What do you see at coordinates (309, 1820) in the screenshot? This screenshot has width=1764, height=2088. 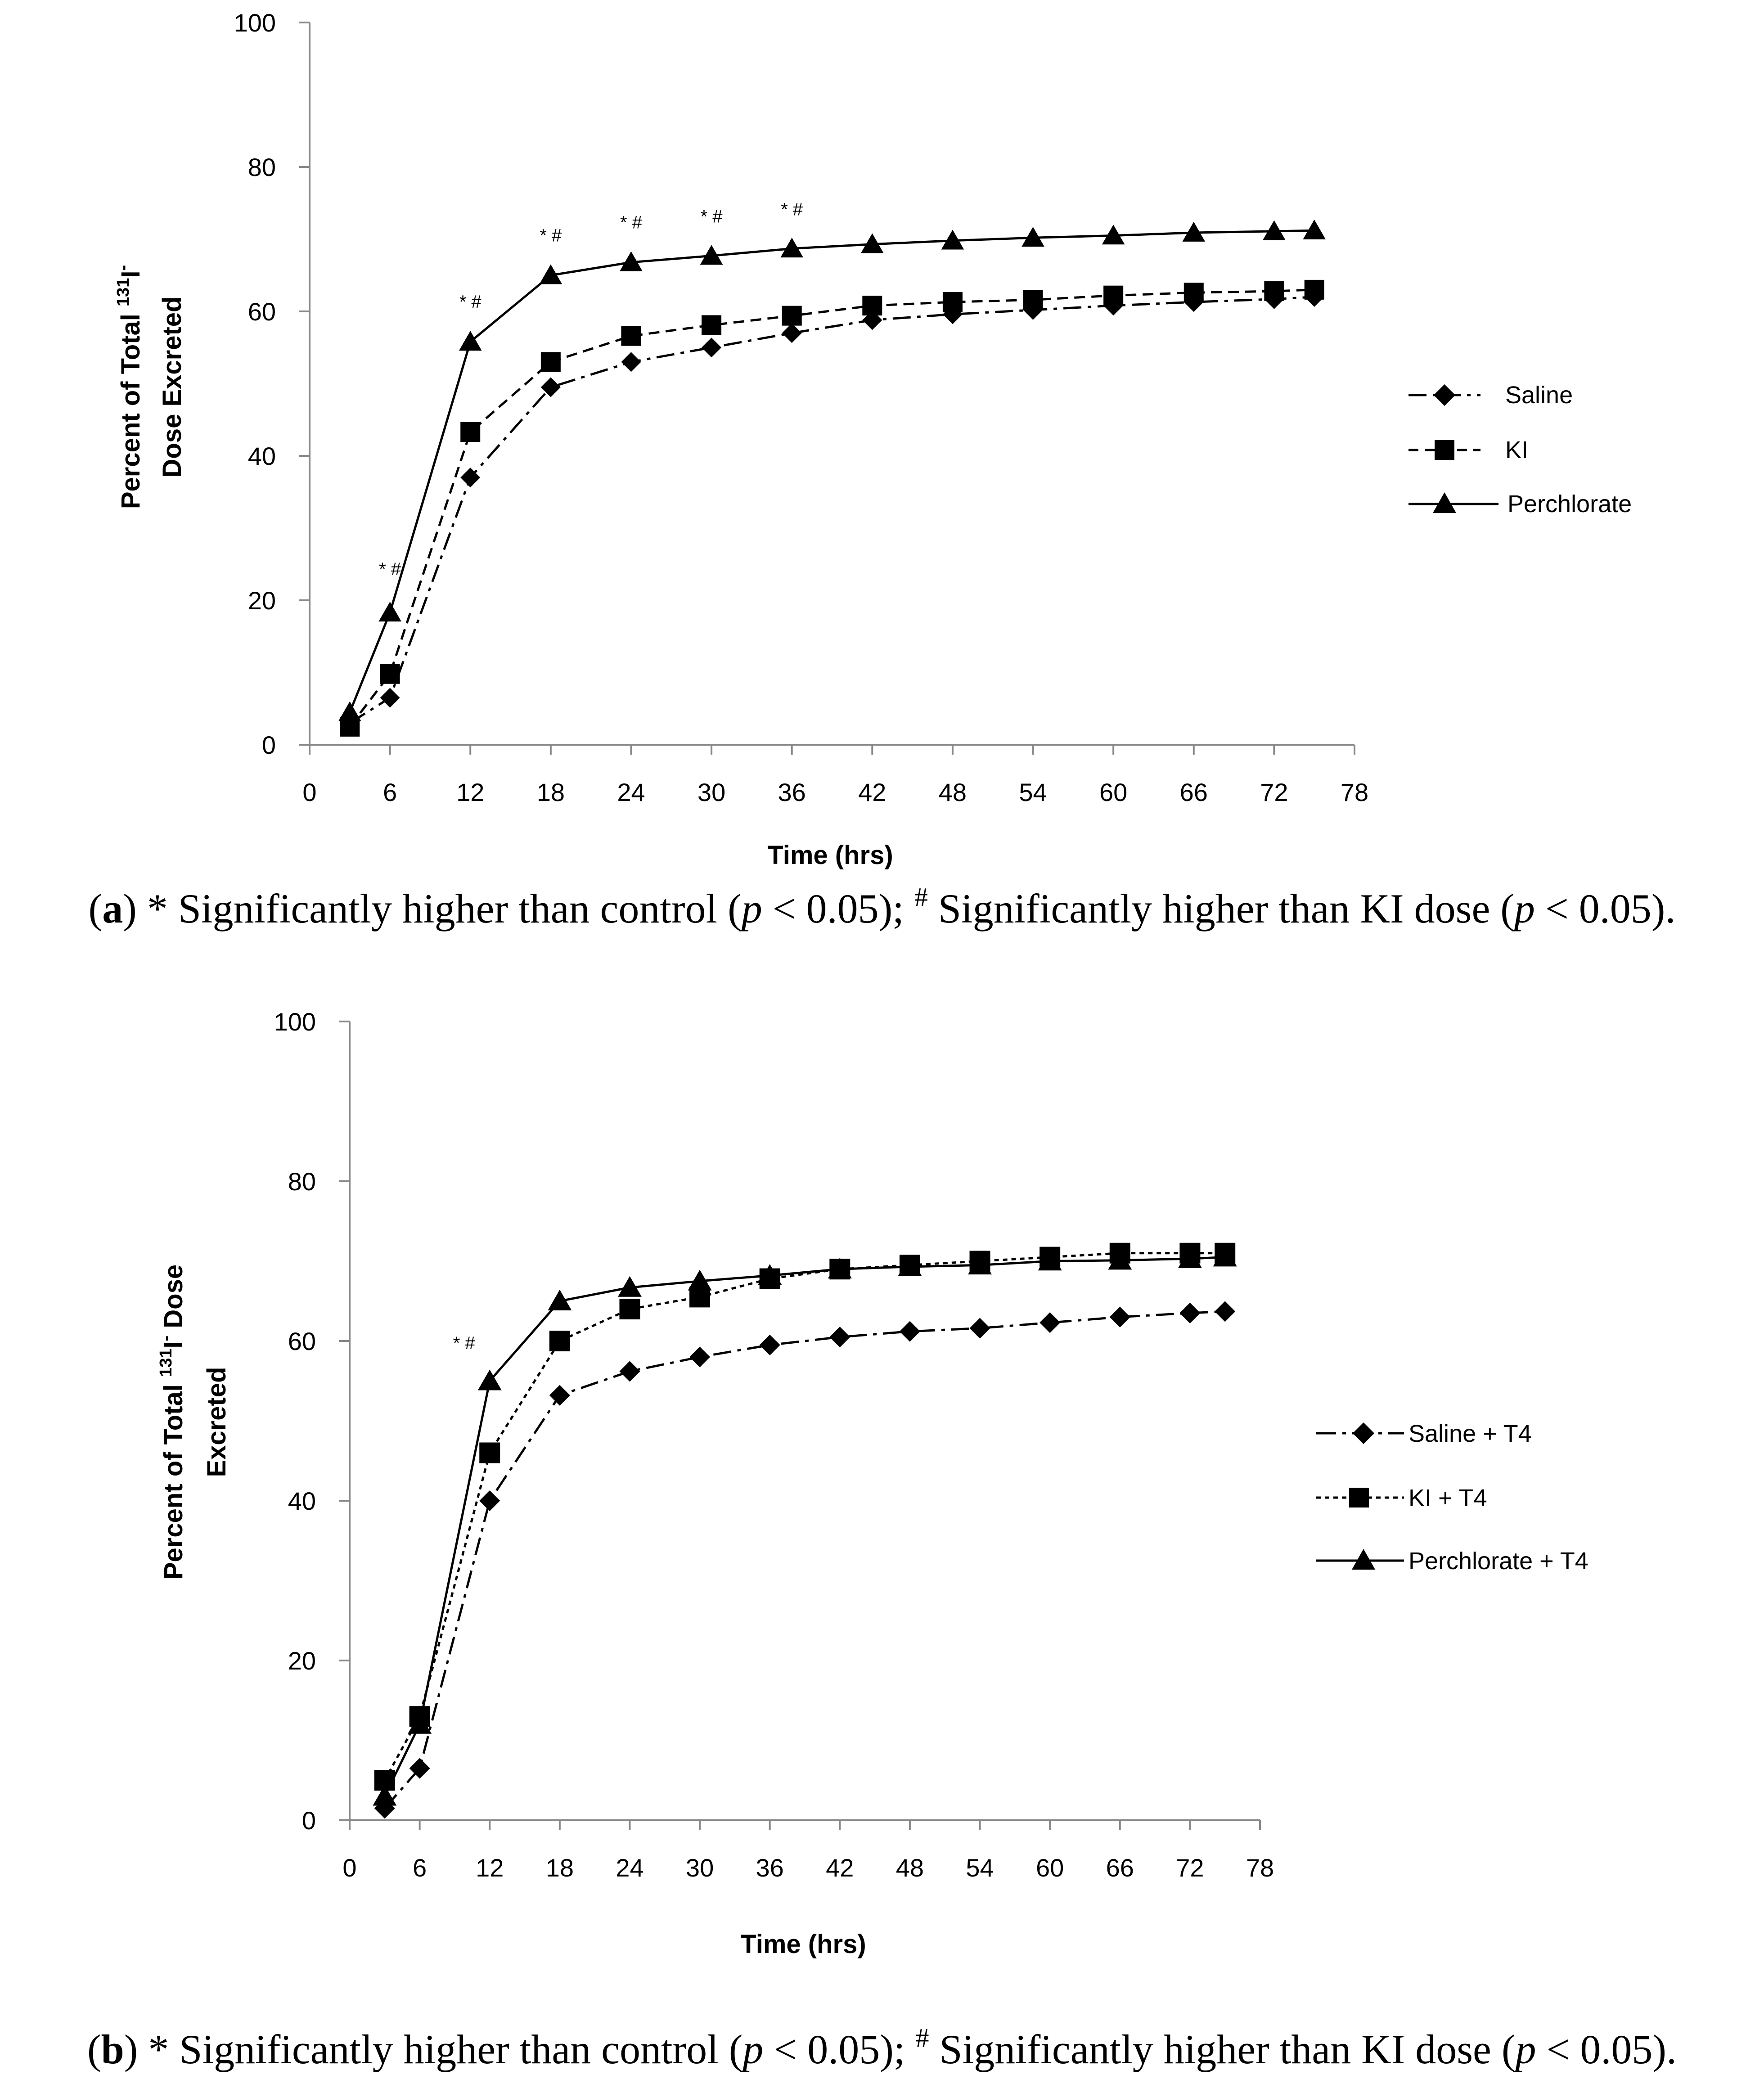 I see `y-tick-label: 0` at bounding box center [309, 1820].